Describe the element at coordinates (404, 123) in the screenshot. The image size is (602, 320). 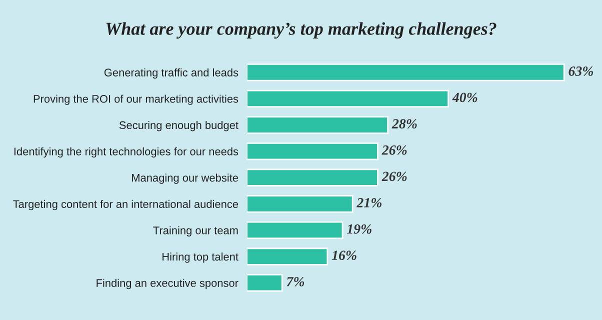
I see `data-label: 28%` at that location.